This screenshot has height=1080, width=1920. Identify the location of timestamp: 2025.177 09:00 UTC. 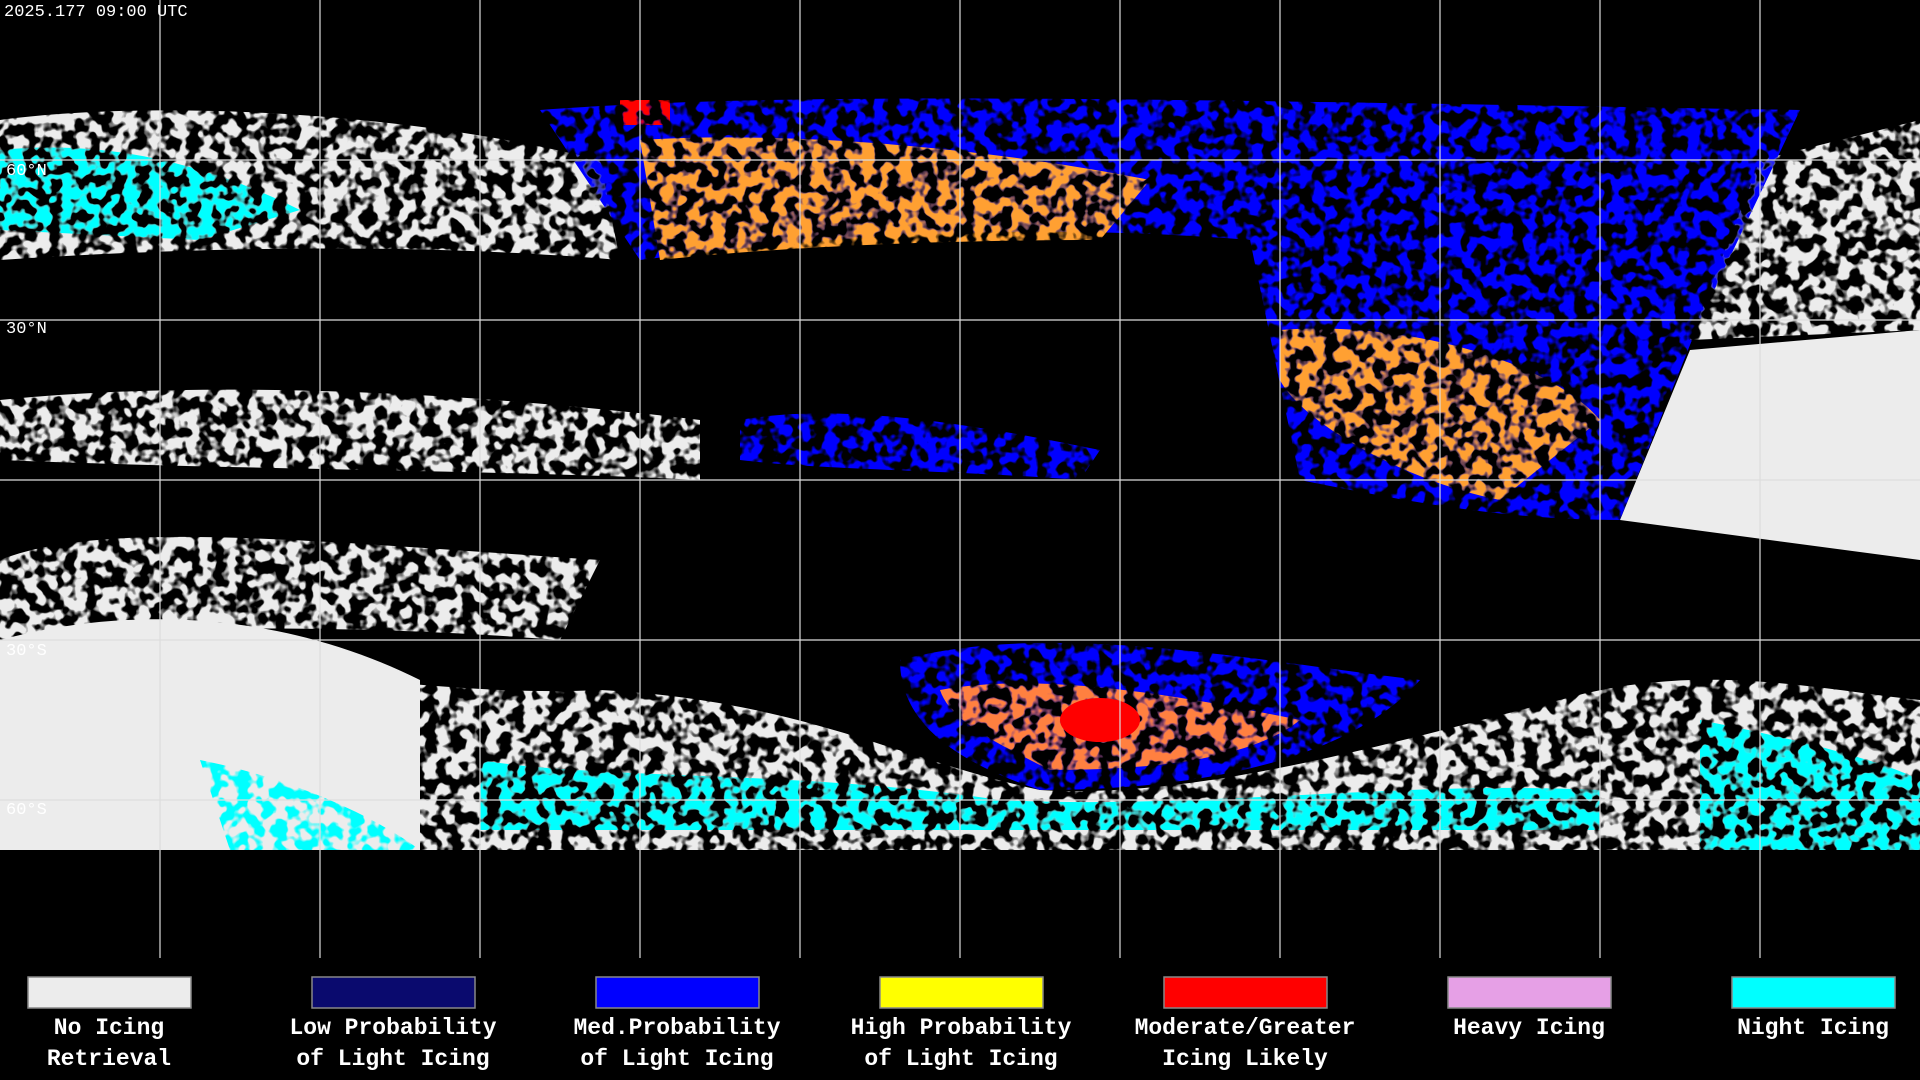
(96, 12).